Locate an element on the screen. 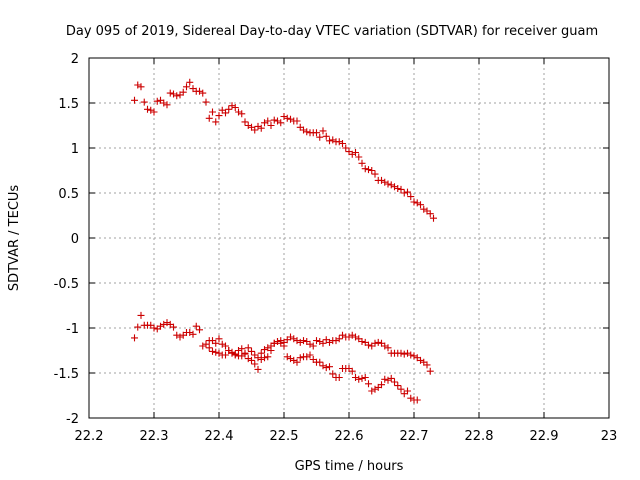  y-tick-label: 0.5 is located at coordinates (68, 194).